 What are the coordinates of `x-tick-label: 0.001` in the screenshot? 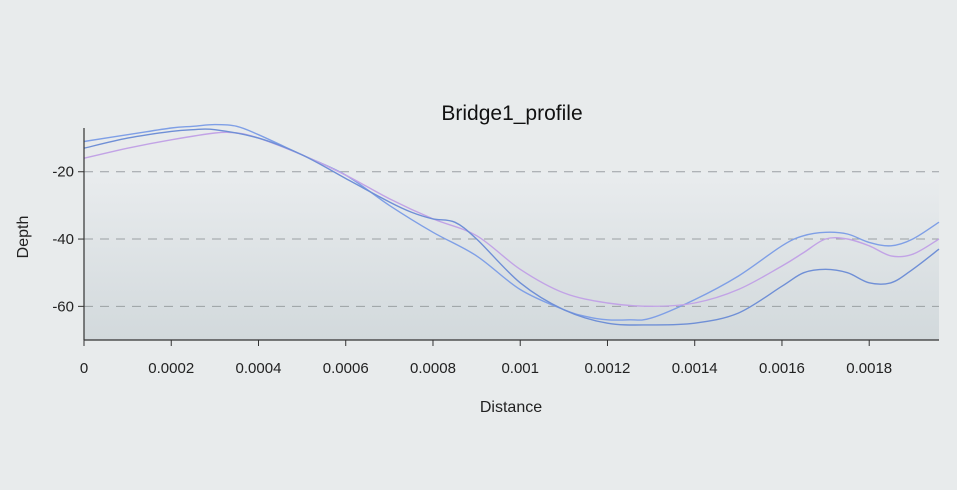 It's located at (520, 368).